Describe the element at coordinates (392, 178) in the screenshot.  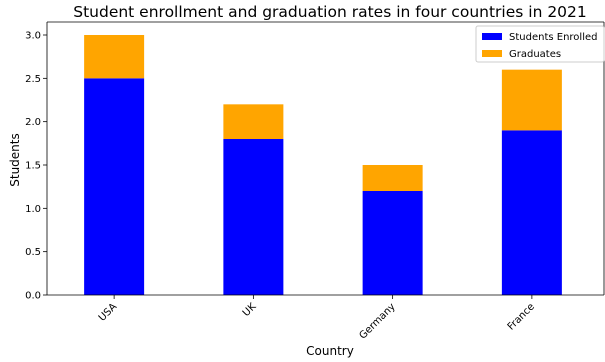
I see `bar-graduates-germany` at that location.